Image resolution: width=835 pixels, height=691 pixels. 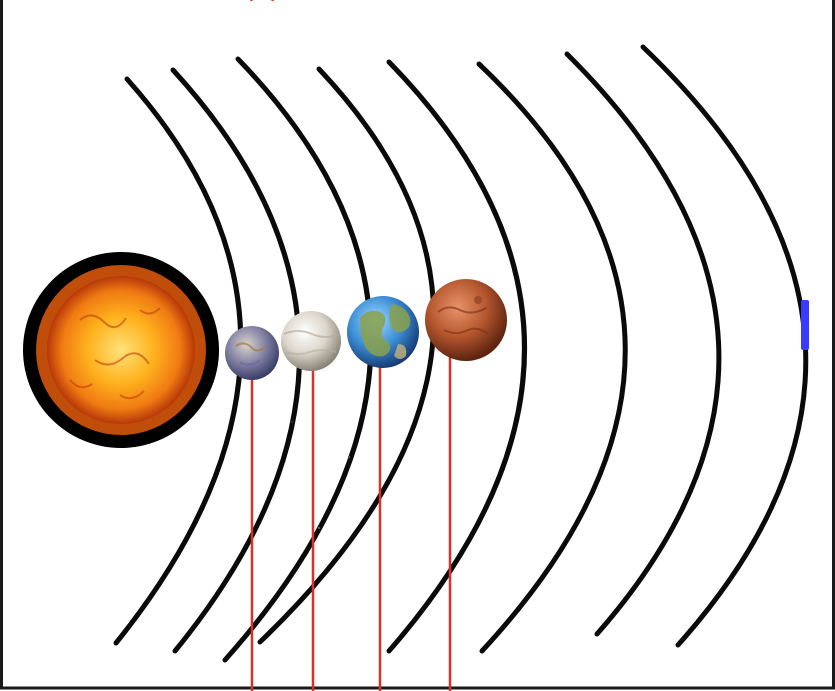 What do you see at coordinates (121, 350) in the screenshot?
I see `sun-icon` at bounding box center [121, 350].